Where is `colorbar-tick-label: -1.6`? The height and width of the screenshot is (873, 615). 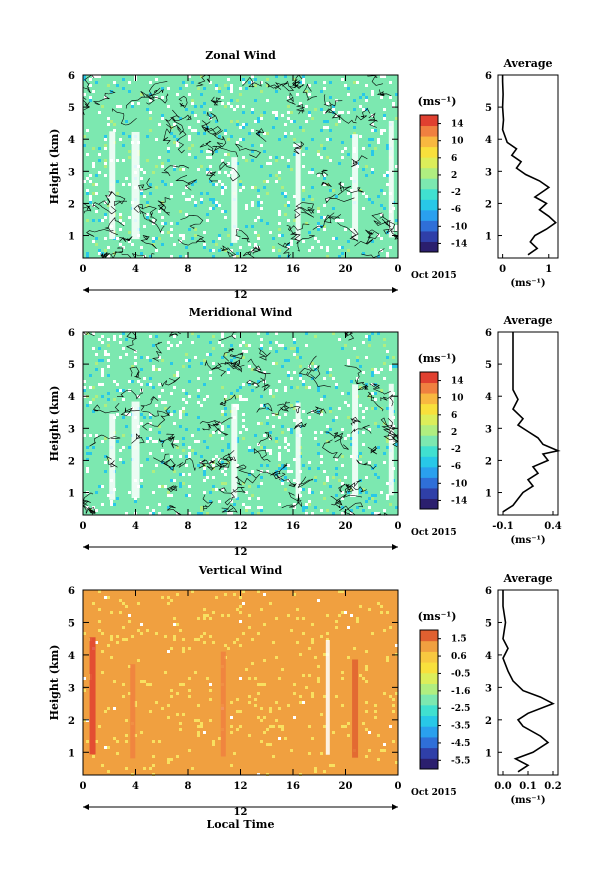 colorbar-tick-label: -1.6 is located at coordinates (460, 692).